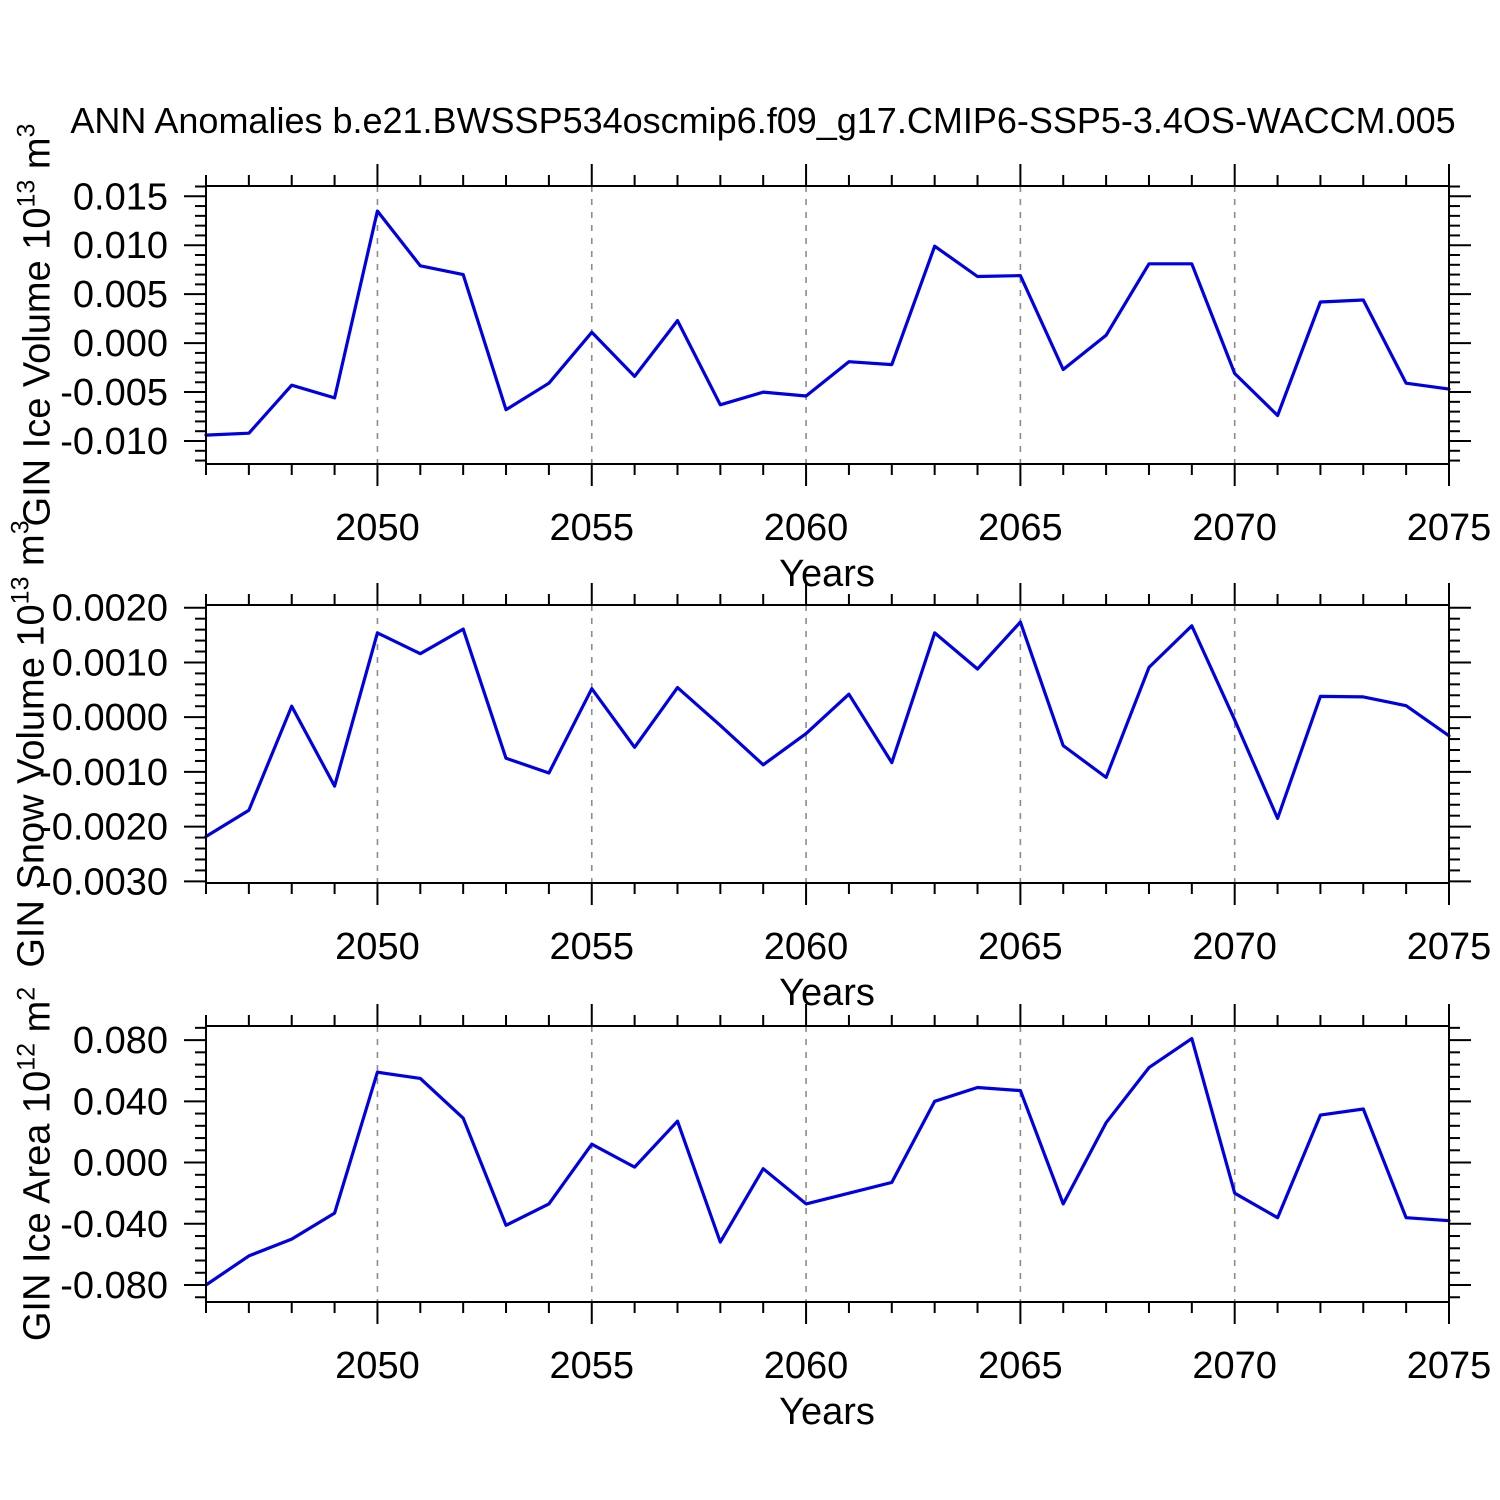 The image size is (1500, 1500). Describe the element at coordinates (120, 1102) in the screenshot. I see `y-tick-label: 0.040` at that location.